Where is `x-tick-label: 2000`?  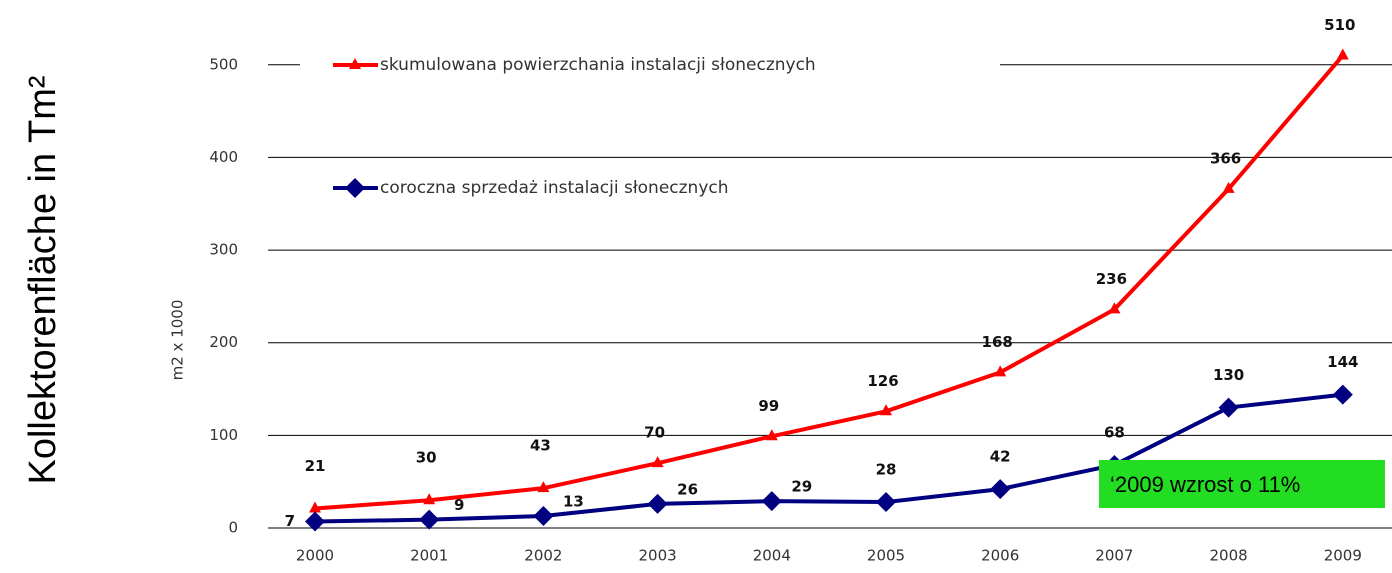 x-tick-label: 2000 is located at coordinates (315, 556).